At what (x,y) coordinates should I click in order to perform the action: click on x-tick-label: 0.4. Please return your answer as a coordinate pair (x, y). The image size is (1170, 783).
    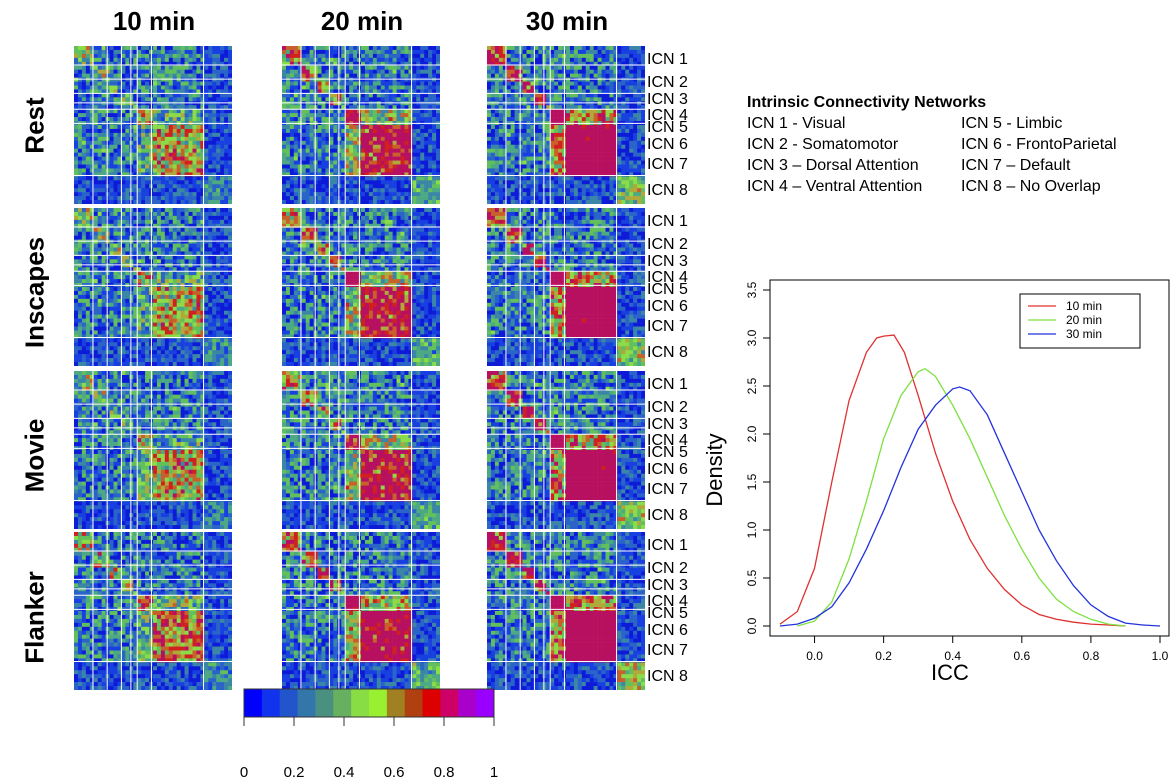
    Looking at the image, I should click on (952, 656).